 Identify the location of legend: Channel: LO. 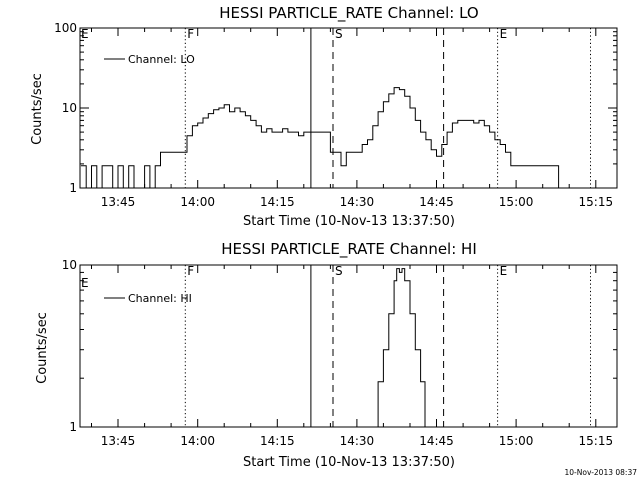
(149, 59).